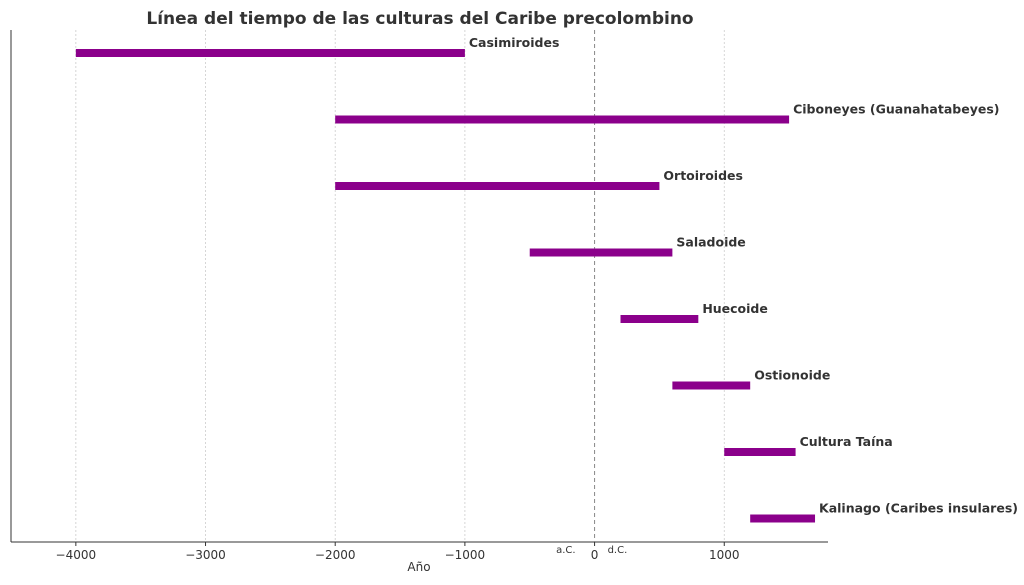 The width and height of the screenshot is (1024, 585). What do you see at coordinates (418, 567) in the screenshot?
I see `x-axis-label: Año` at bounding box center [418, 567].